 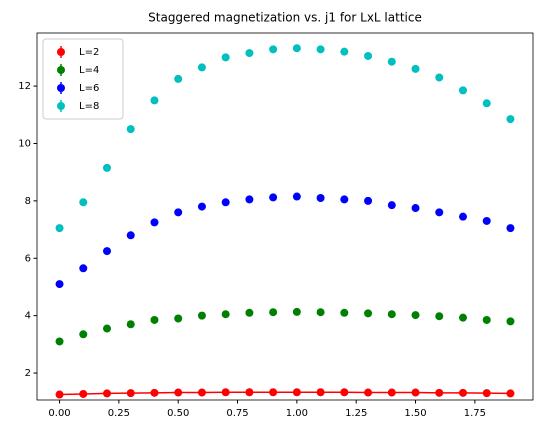 I want to click on x-tick-label: 1.00, so click(x=297, y=413).